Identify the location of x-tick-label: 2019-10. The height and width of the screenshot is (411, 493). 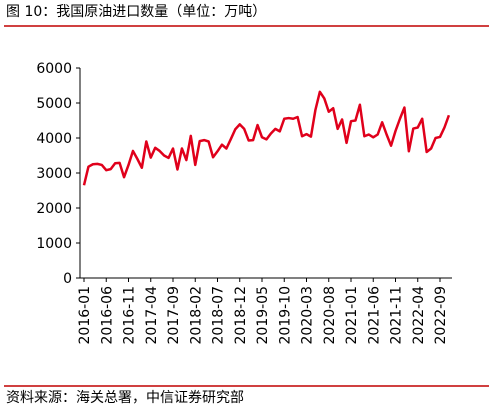
(285, 315).